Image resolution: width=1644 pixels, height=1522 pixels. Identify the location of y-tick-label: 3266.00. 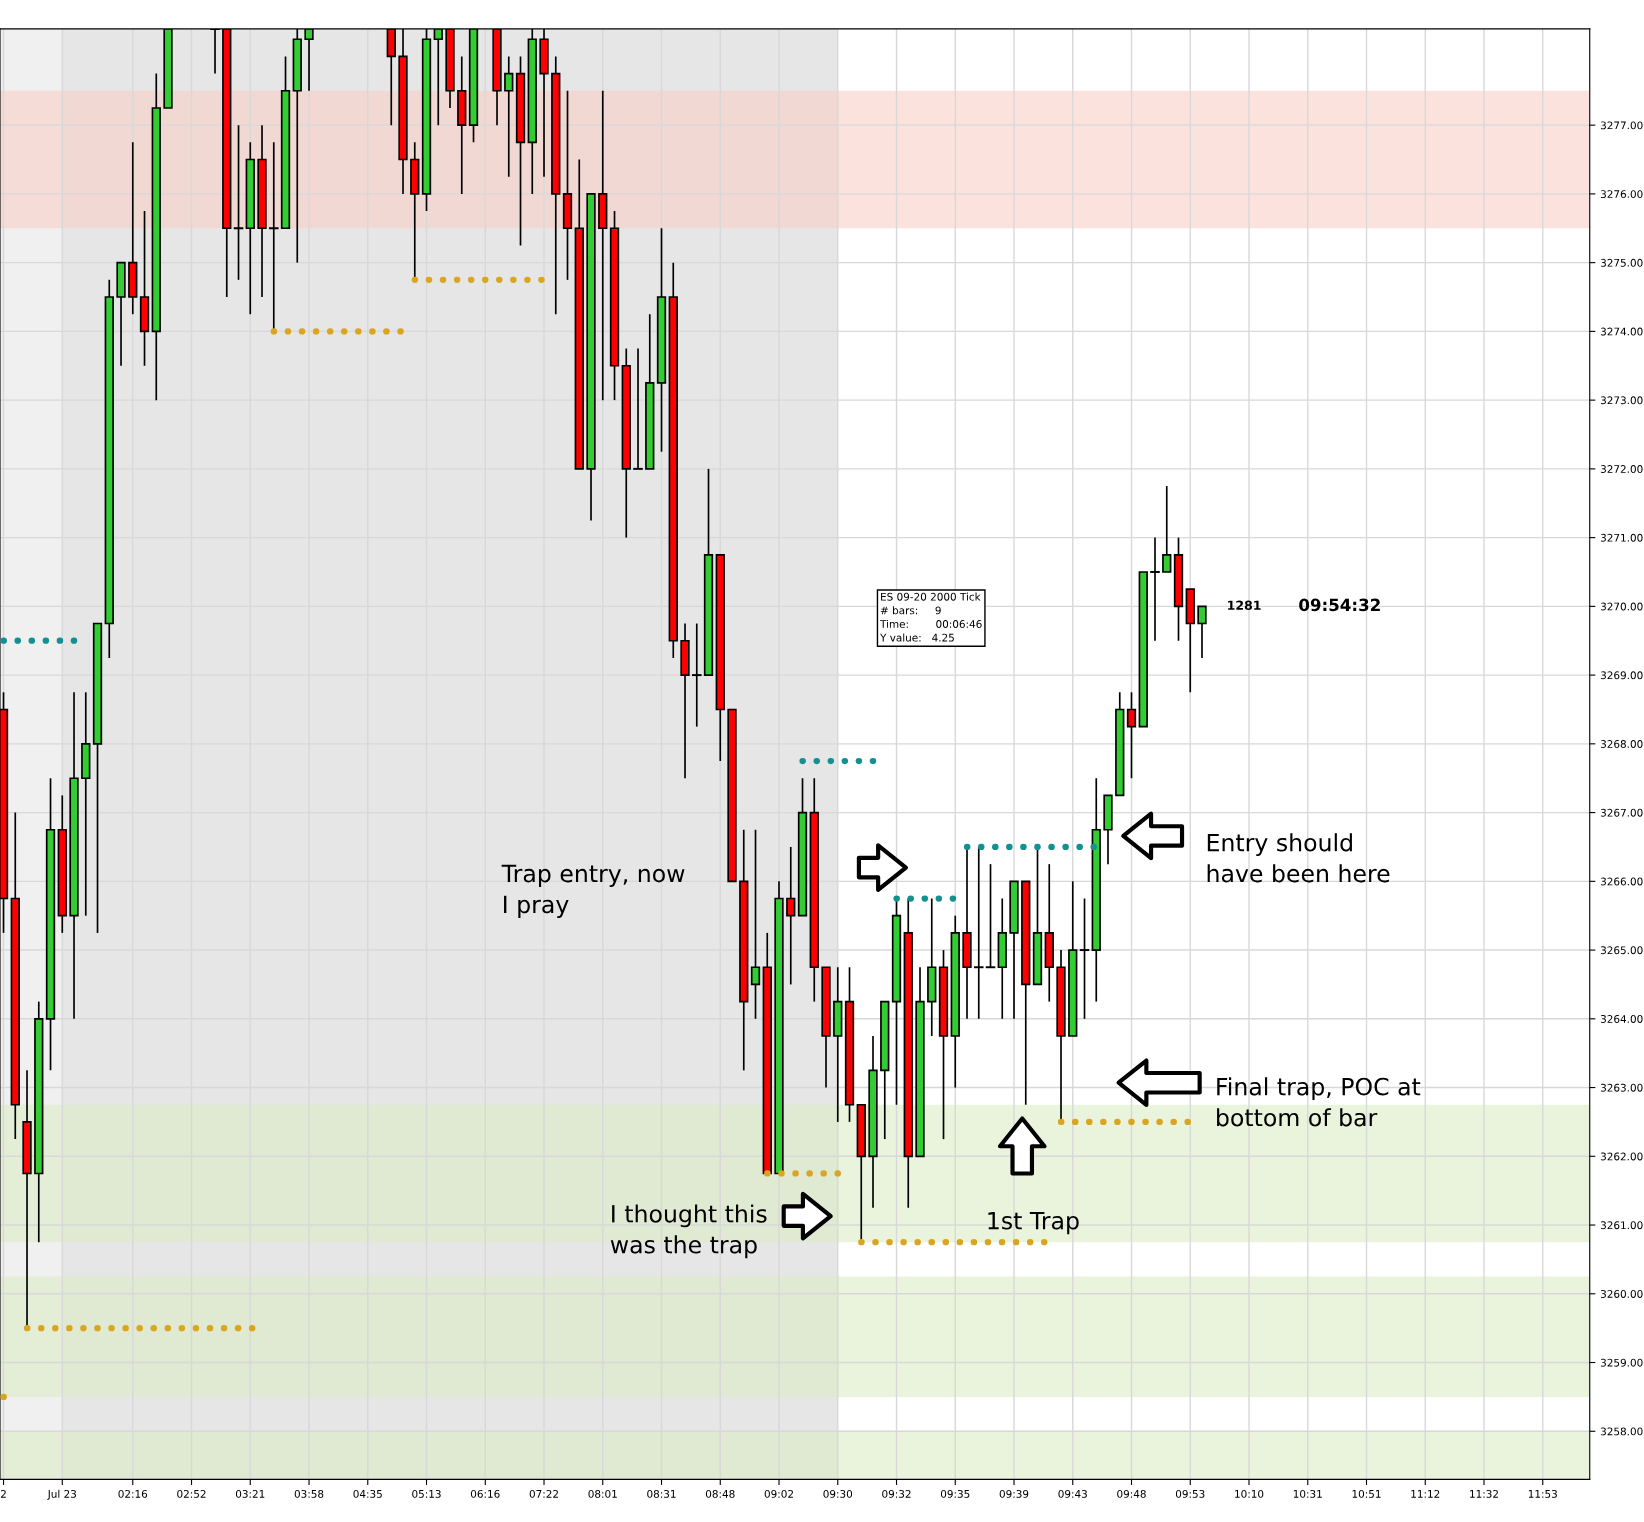
(1621, 881).